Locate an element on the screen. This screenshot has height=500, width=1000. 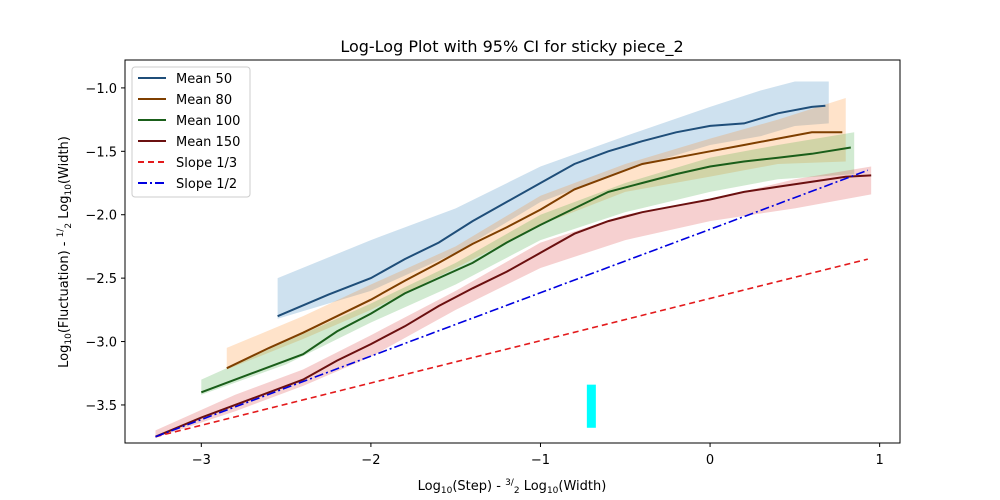
legend-label-4: Mean 150 is located at coordinates (208, 142).